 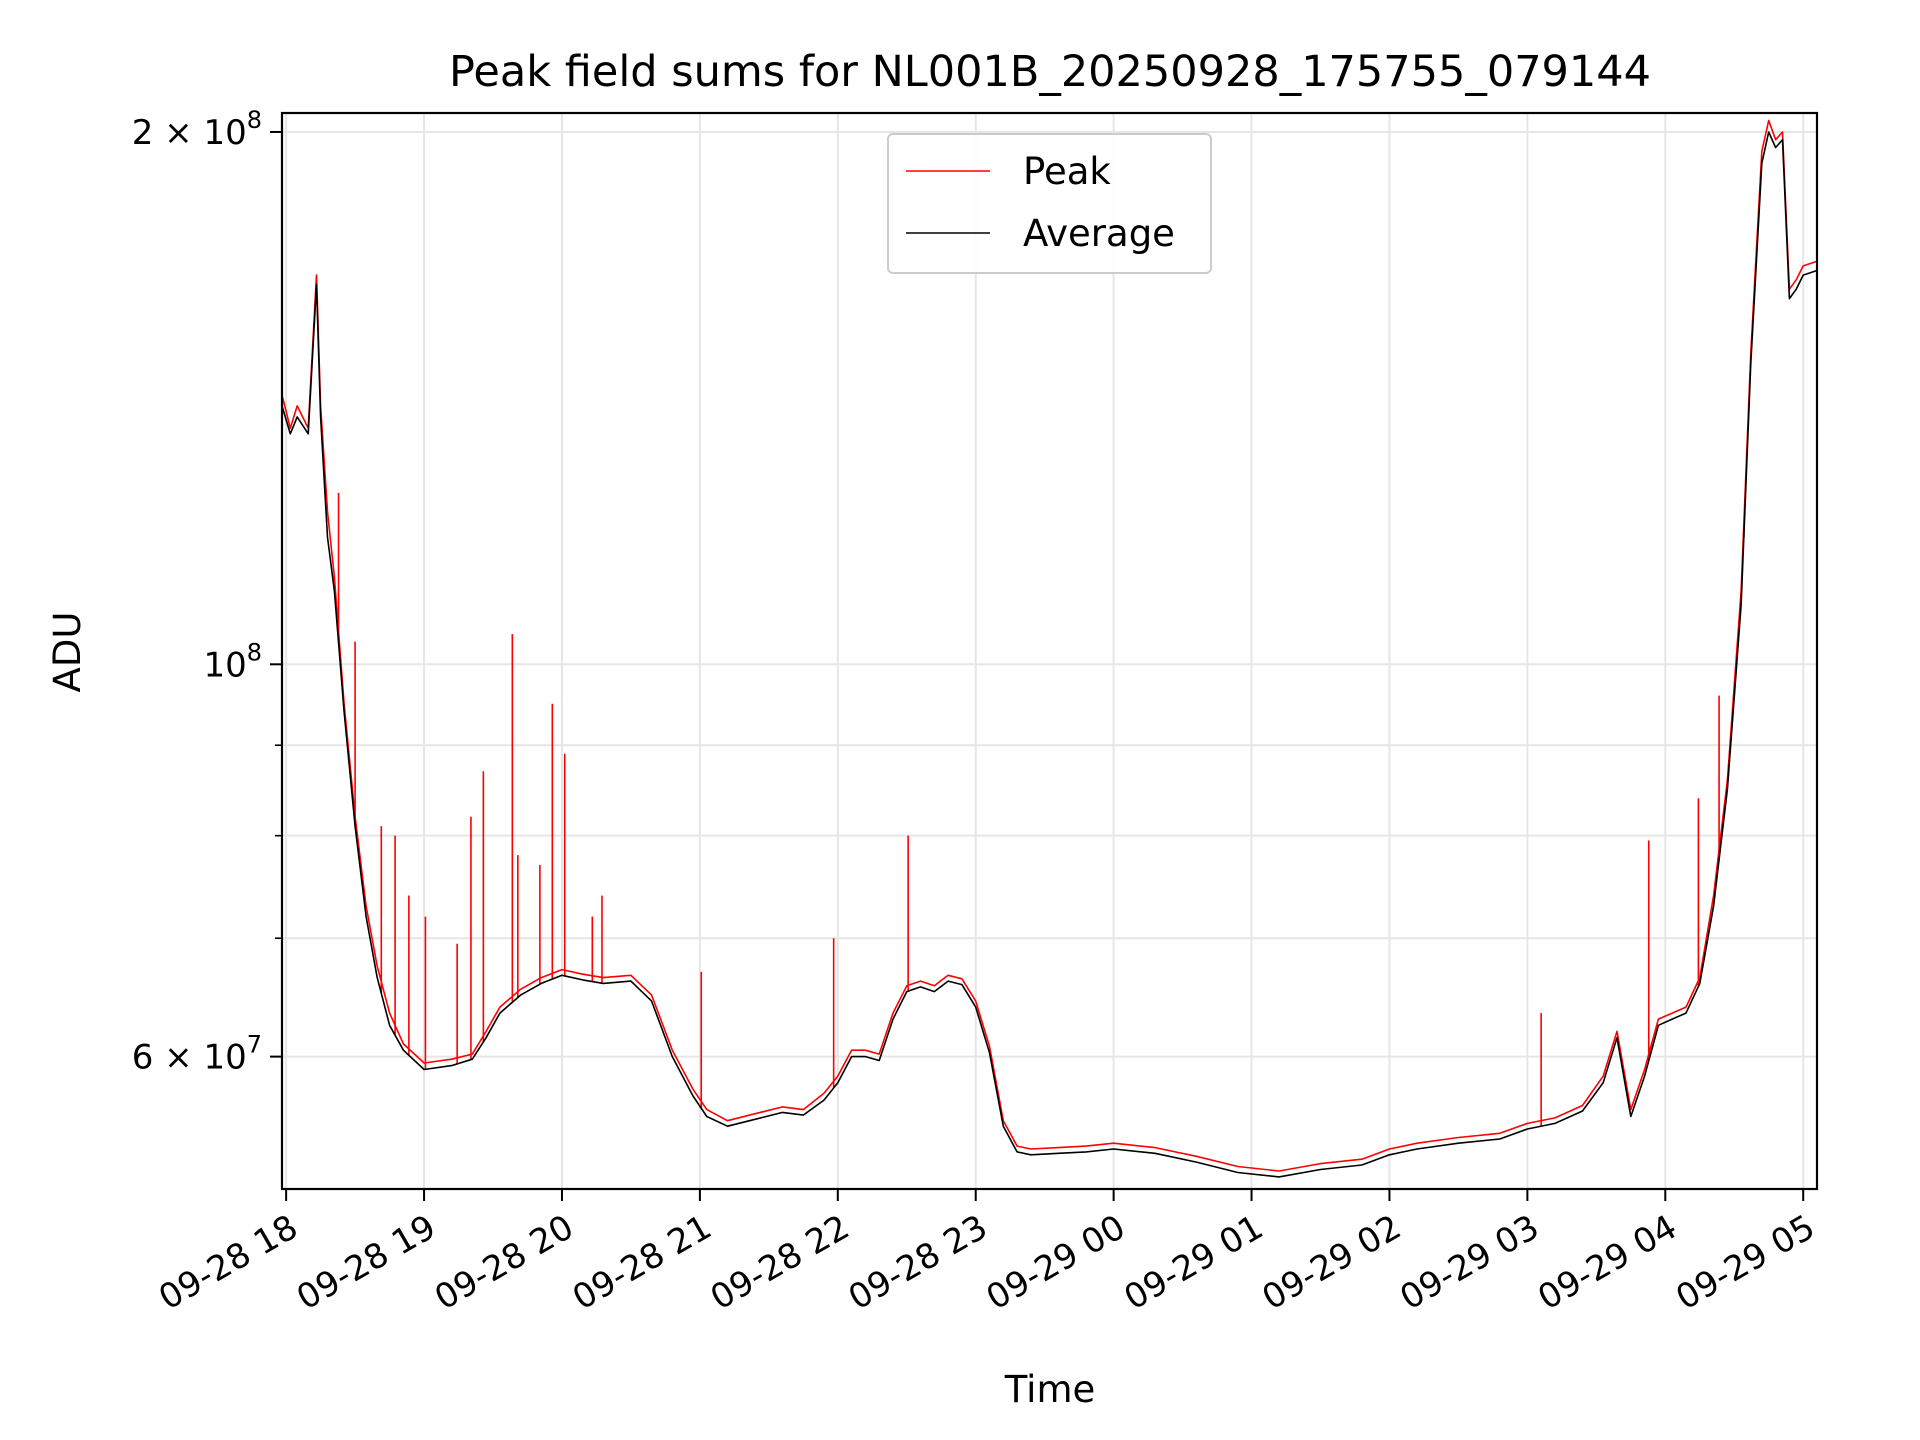 What do you see at coordinates (780, 1262) in the screenshot?
I see `x-tick-label: 09-28 22` at bounding box center [780, 1262].